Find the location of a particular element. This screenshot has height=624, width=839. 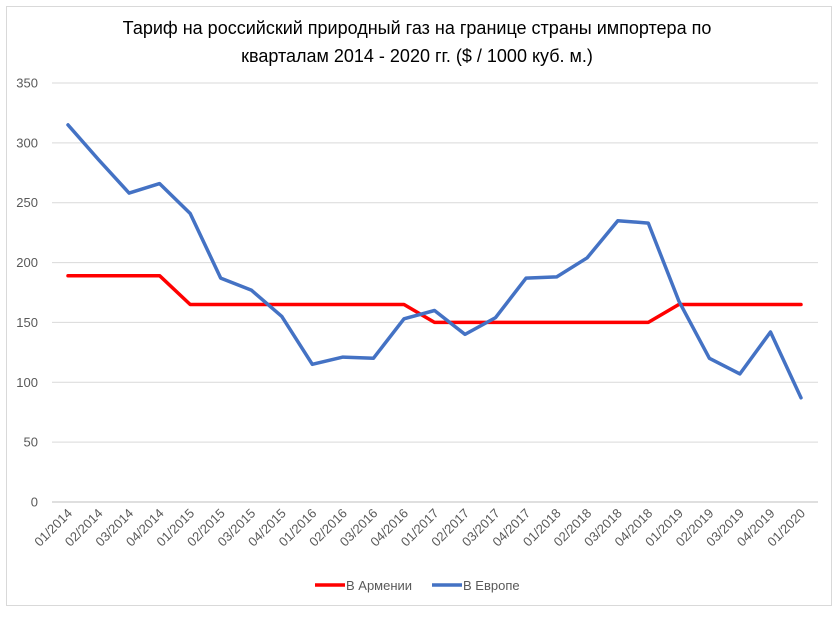

y-axis: 0 50 100 150 200 250 300 350 is located at coordinates (27, 293).